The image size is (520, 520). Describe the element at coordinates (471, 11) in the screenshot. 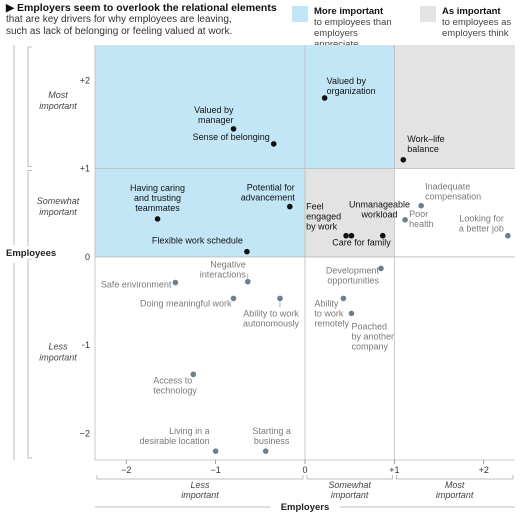

I see `legend-bold-as-important: As important` at that location.